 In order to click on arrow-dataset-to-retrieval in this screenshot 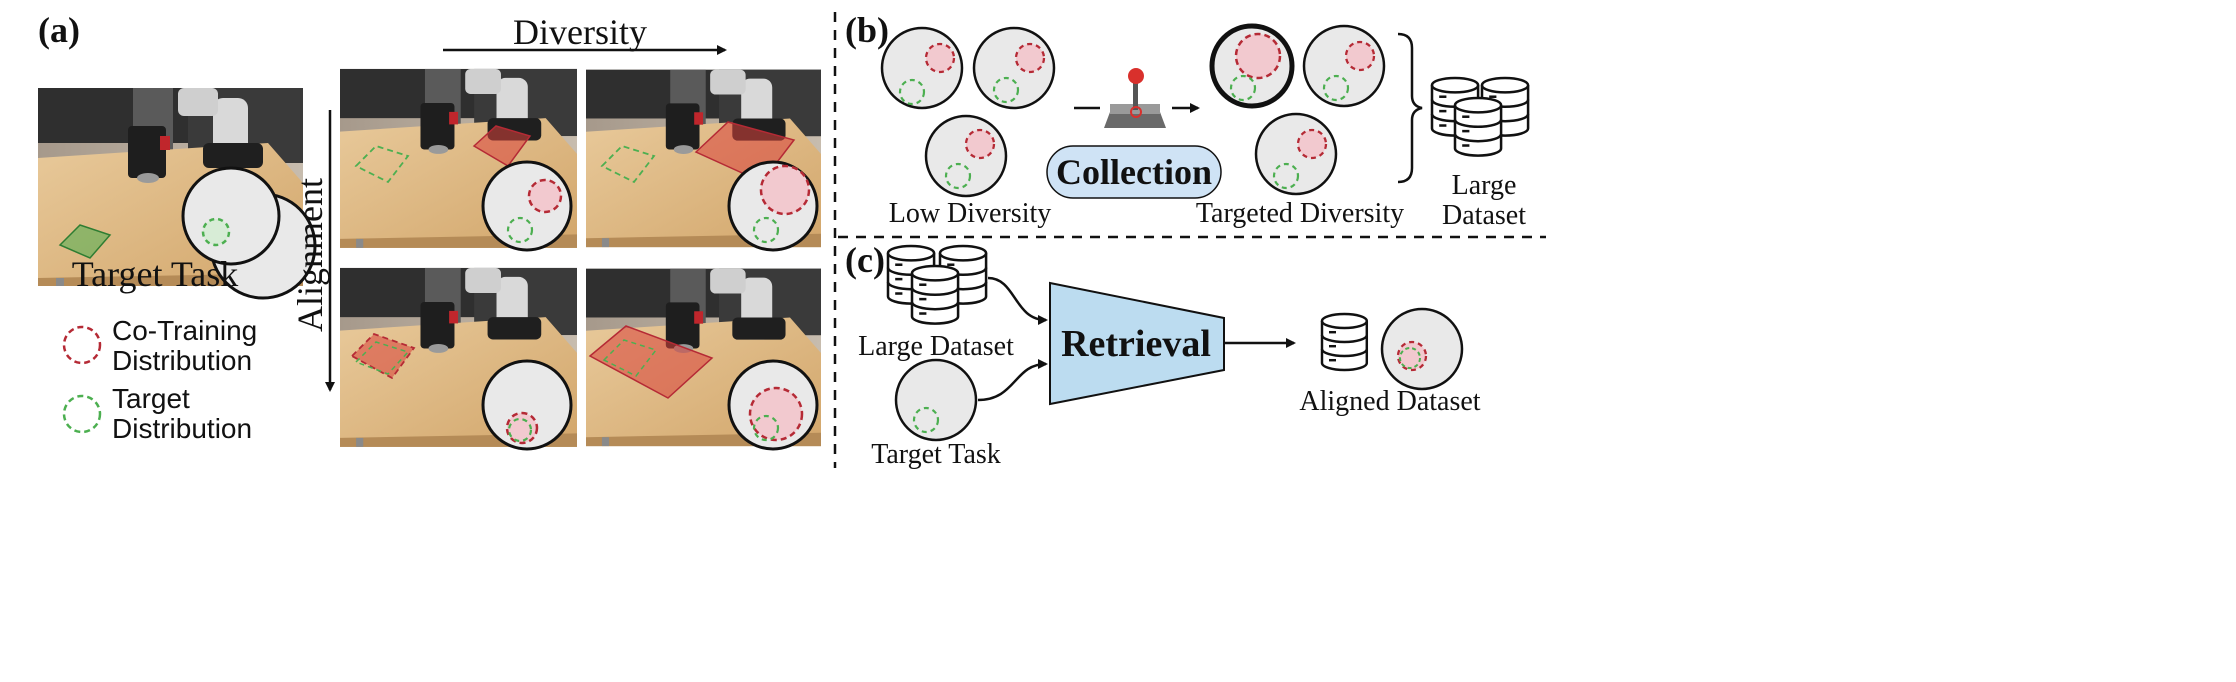, I will do `click(1017, 300)`.